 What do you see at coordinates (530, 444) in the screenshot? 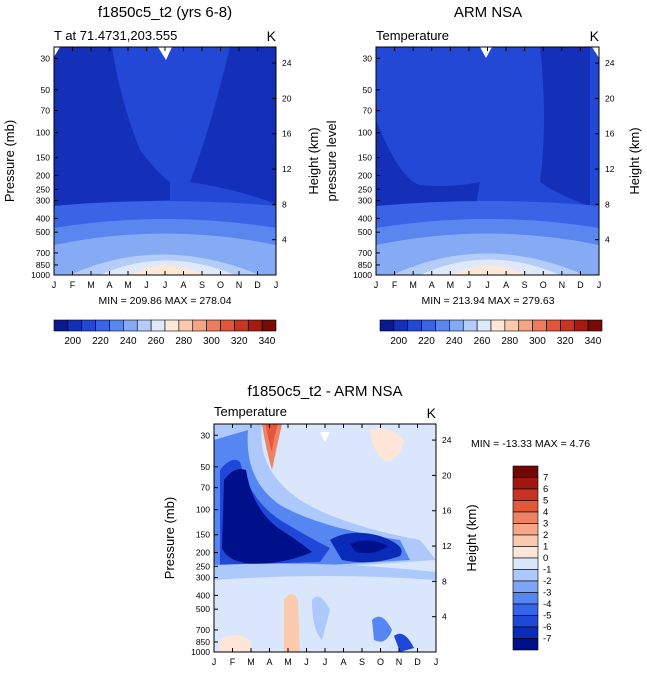
I see `panel-diff-stats: MIN = -13.33 MAX = 4.76` at bounding box center [530, 444].